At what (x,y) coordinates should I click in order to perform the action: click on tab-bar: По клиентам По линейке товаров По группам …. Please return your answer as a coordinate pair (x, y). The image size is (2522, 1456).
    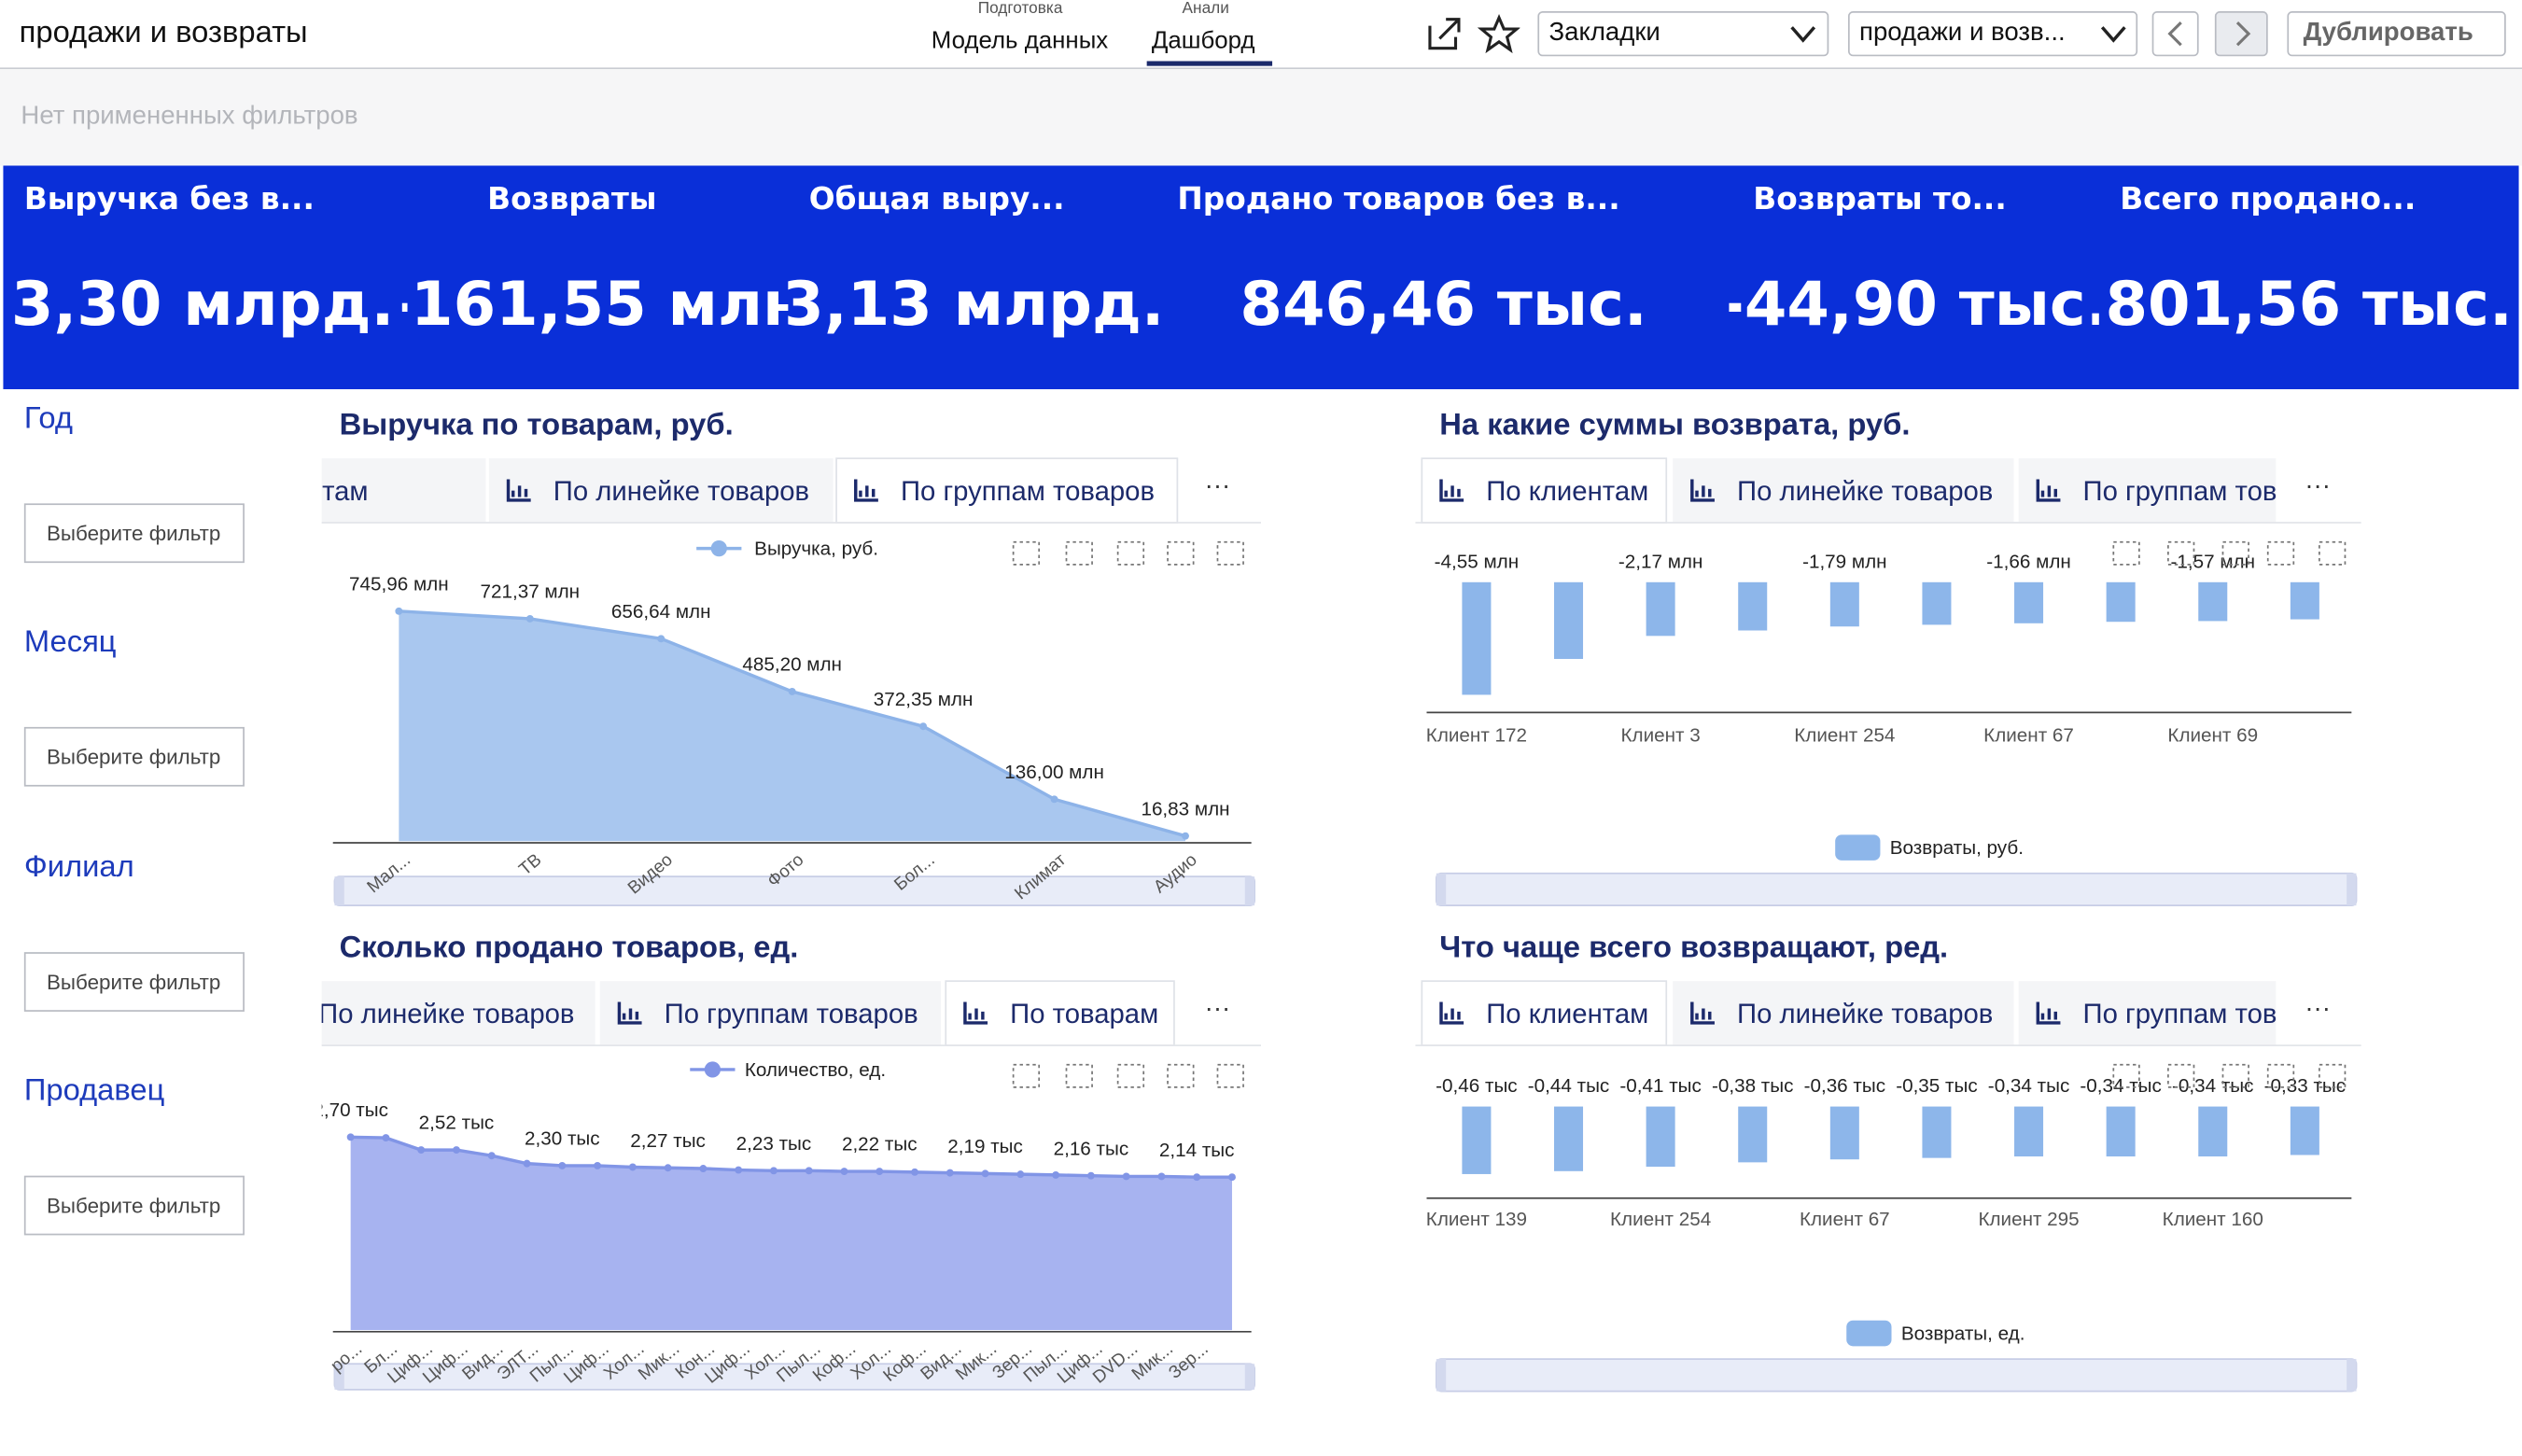
    Looking at the image, I should click on (1890, 1013).